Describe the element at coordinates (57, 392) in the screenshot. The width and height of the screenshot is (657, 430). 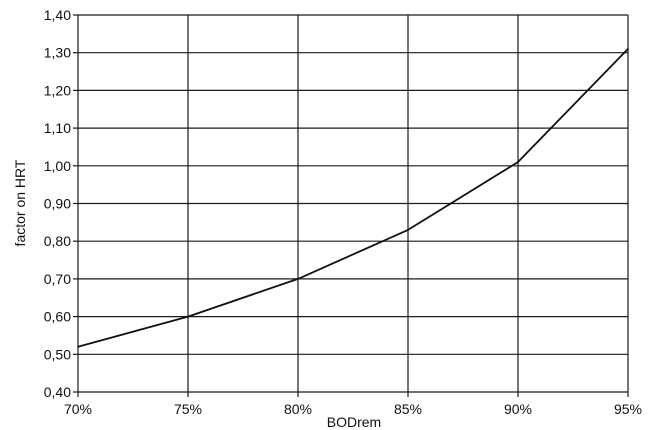
I see `y-tick-label: 0,40` at that location.